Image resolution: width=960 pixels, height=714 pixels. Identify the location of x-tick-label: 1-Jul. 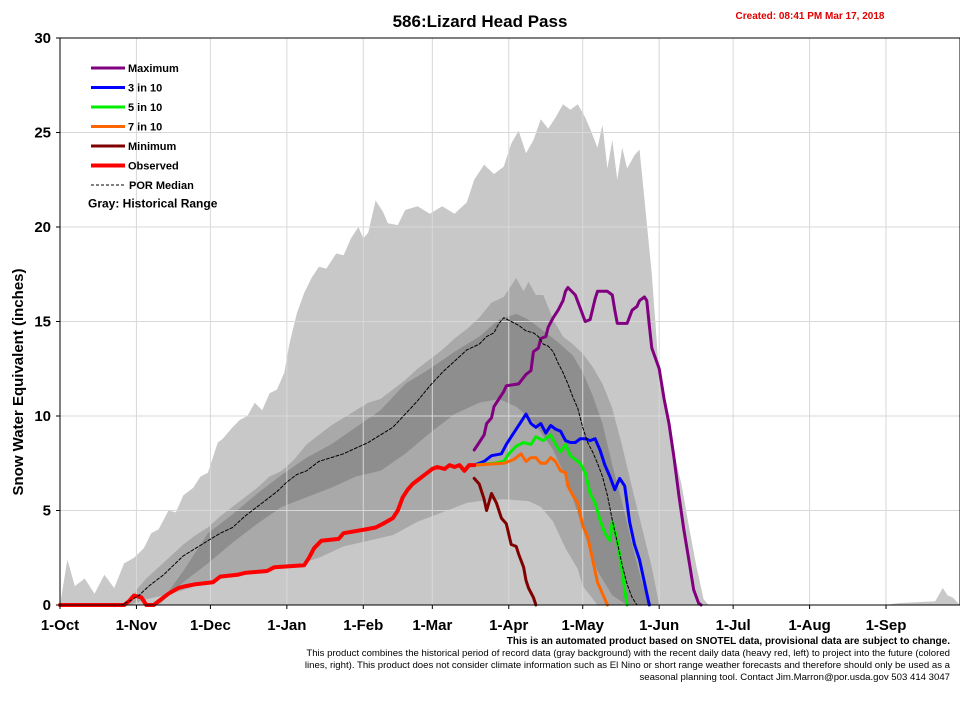
(733, 625).